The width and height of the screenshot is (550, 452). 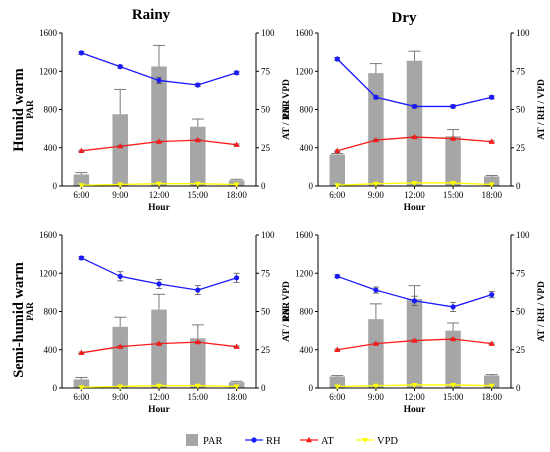 I want to click on legend-marker-at, so click(x=309, y=439).